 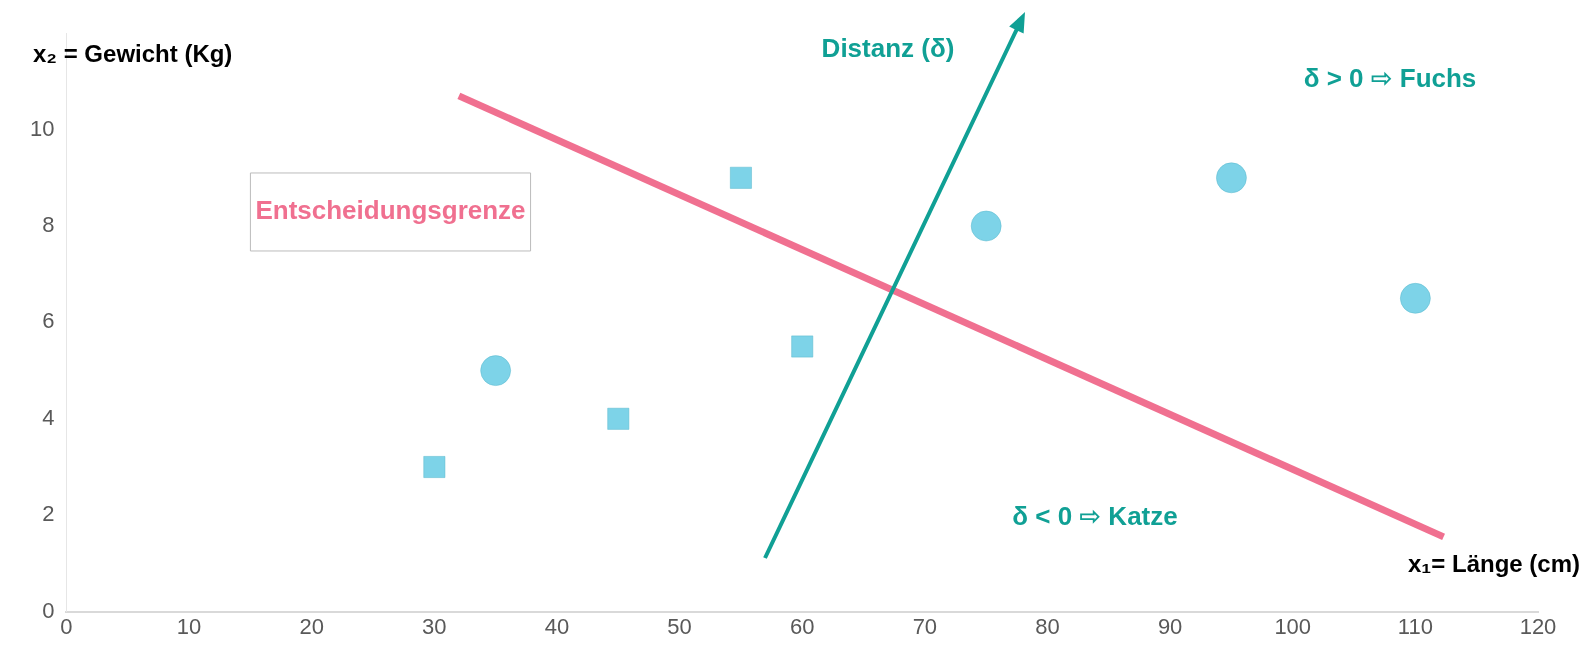 I want to click on y-tick-label: 2, so click(x=48, y=514).